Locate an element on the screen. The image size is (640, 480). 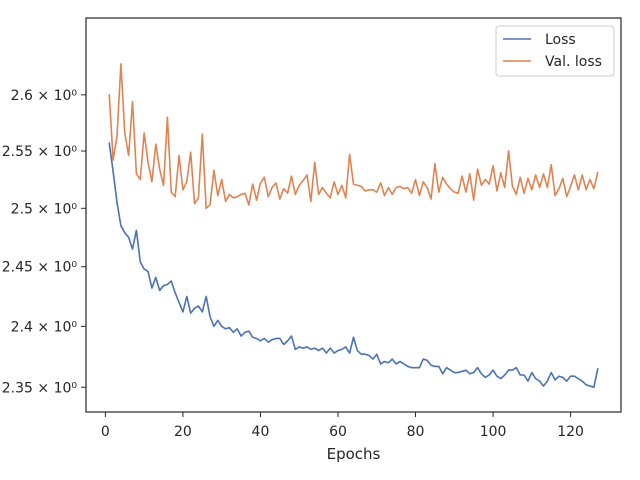
y-tick-label: 2.45 × 10⁰ is located at coordinates (40, 268).